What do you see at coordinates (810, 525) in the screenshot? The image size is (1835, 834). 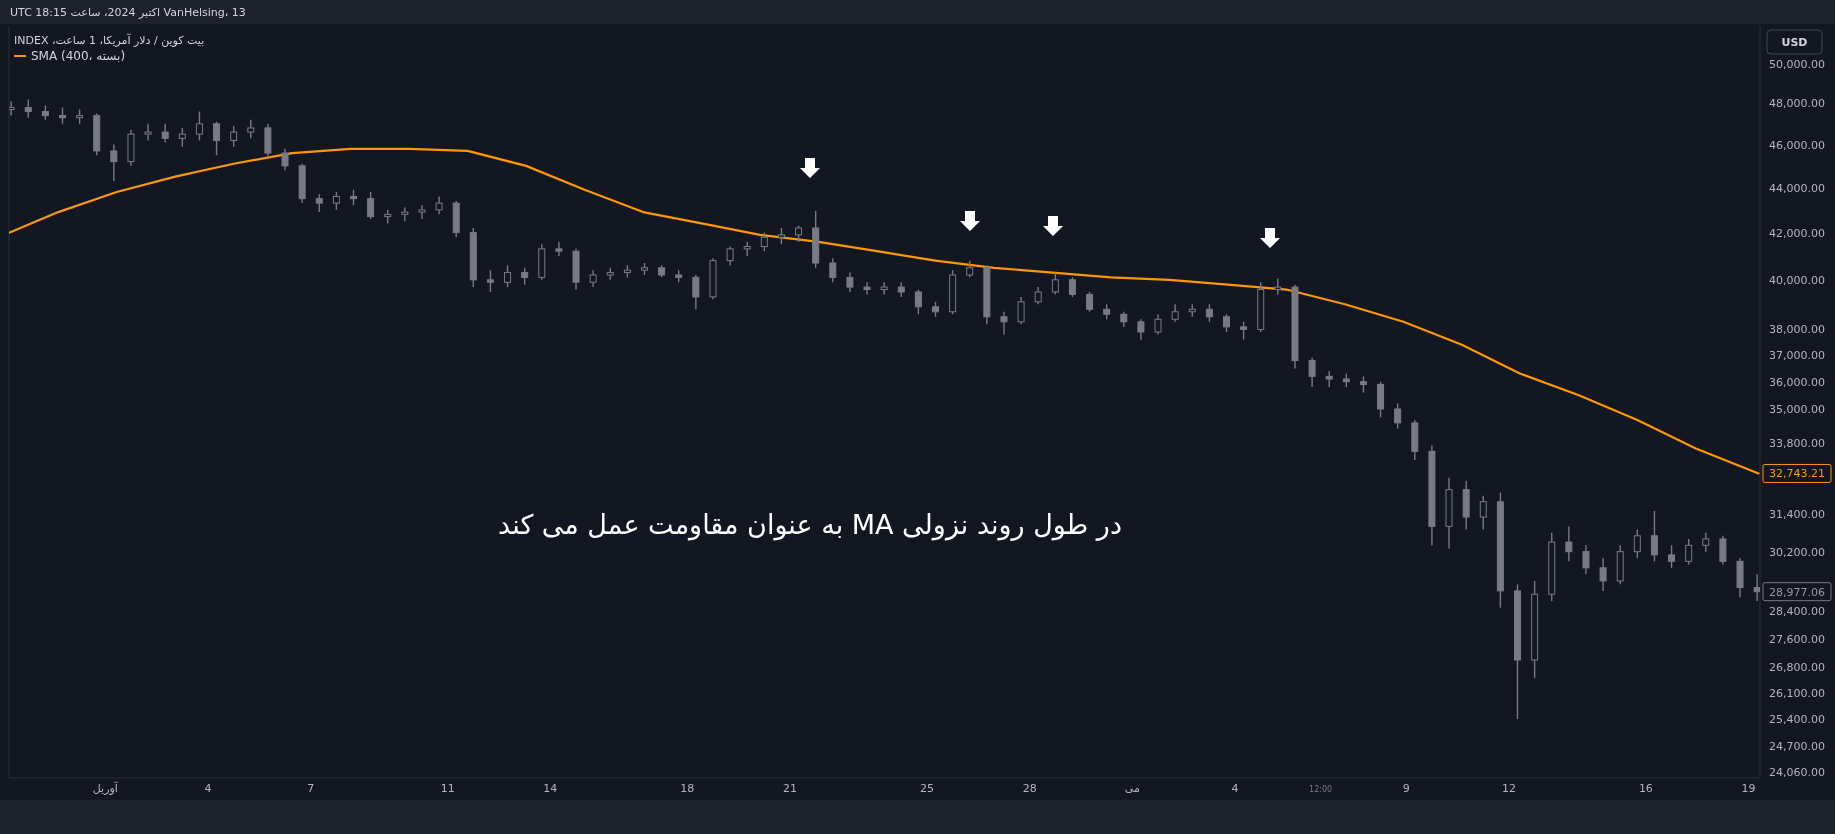 I see `annotation: در طول روند نزولی MA به عنوان مقاومت عمل می کند` at bounding box center [810, 525].